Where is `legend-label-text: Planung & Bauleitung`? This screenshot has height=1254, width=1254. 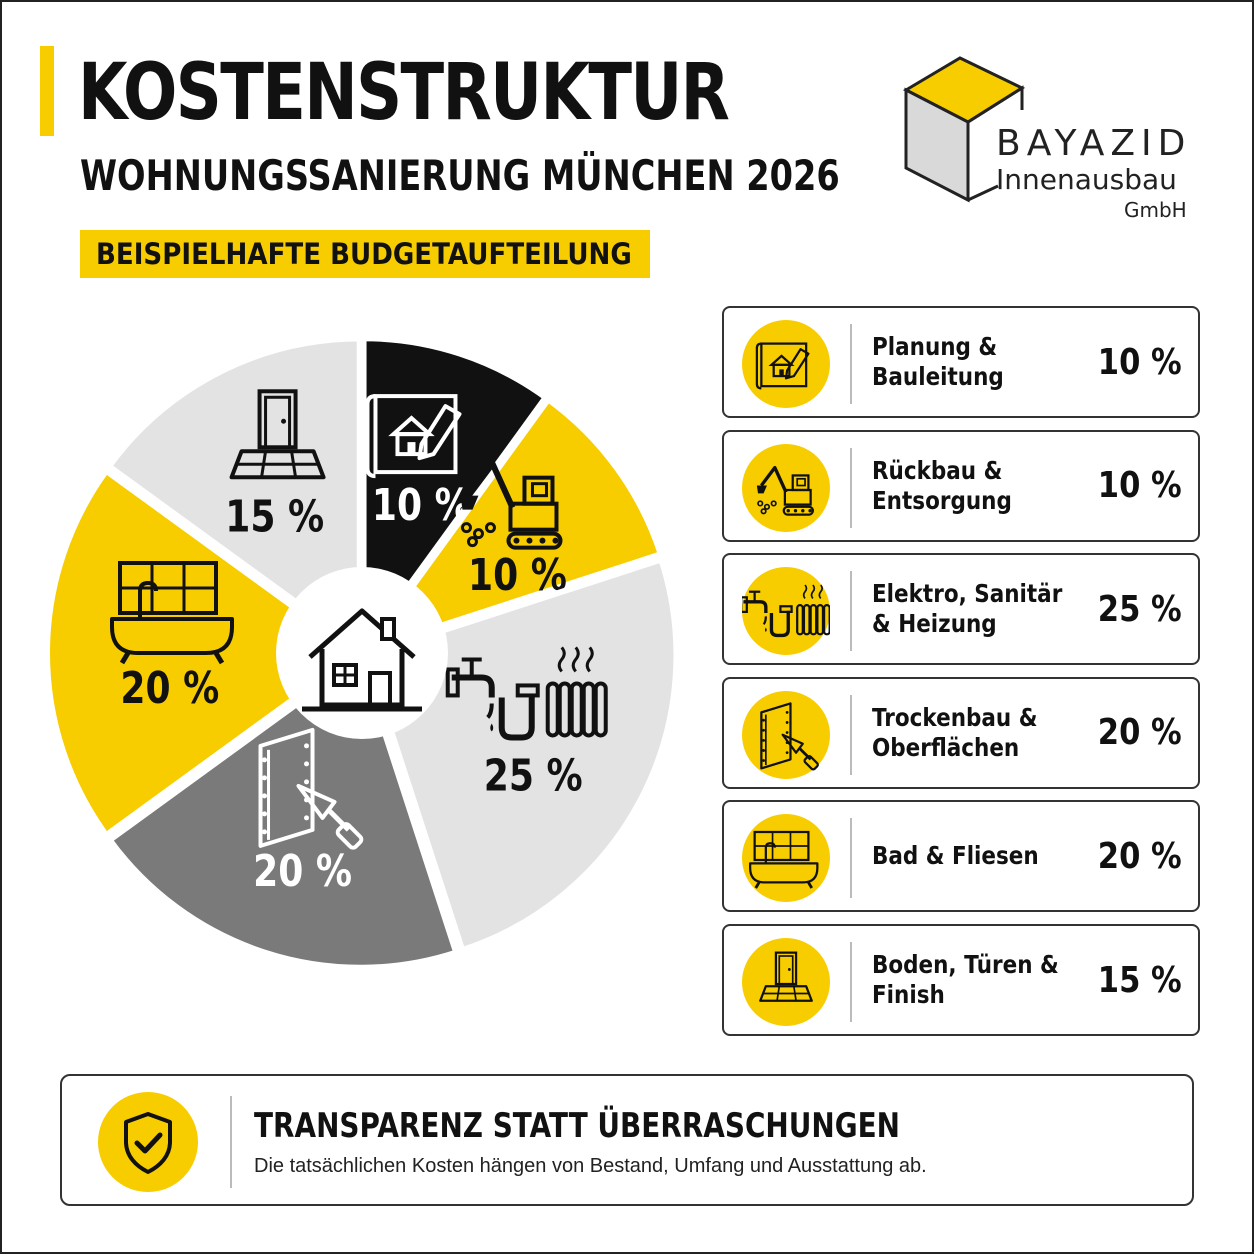
legend-label-text: Planung & Bauleitung is located at coordinates (979, 362).